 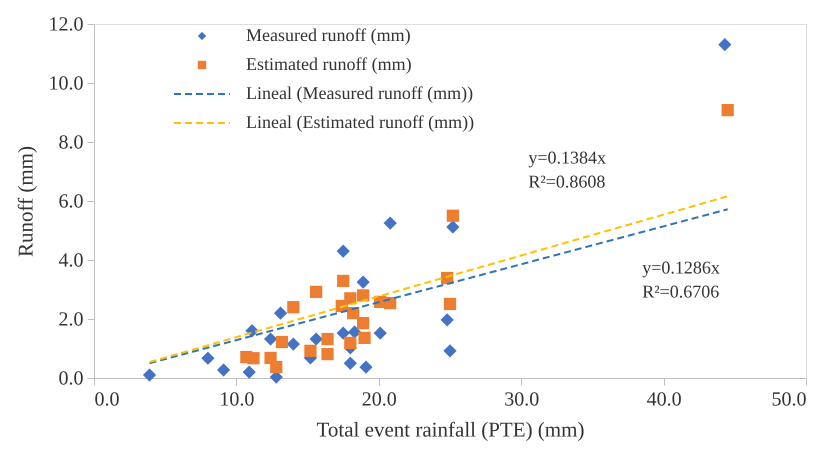 I want to click on y-tick-label: 0.0, so click(x=71, y=379).